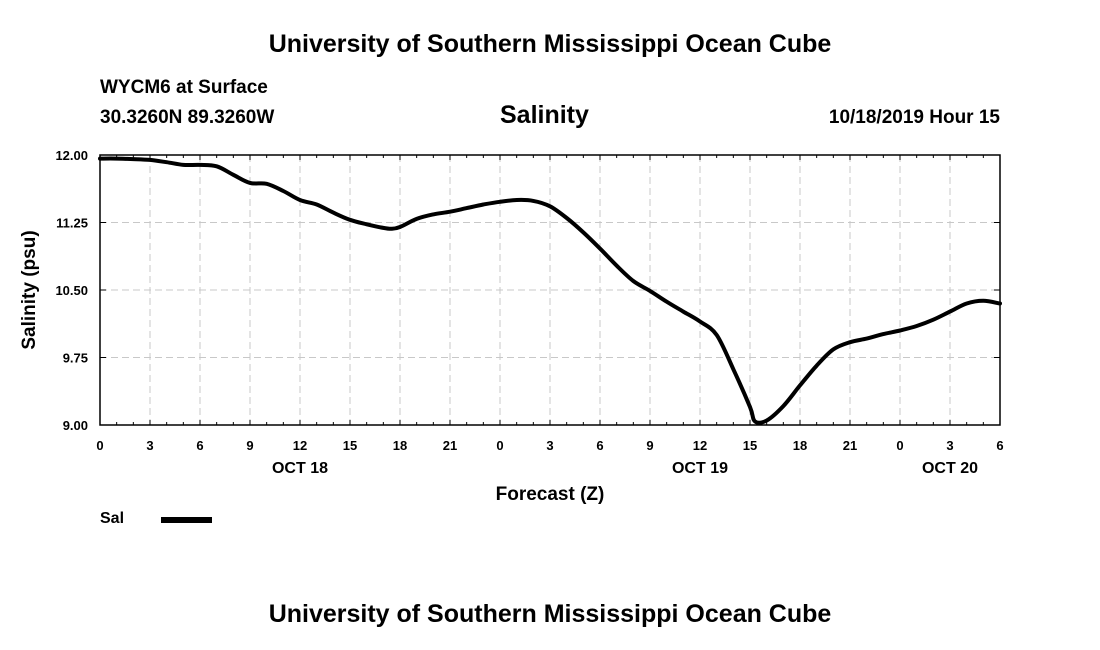 This screenshot has width=1100, height=650. Describe the element at coordinates (550, 494) in the screenshot. I see `x-axis-title: Forecast (Z)` at that location.